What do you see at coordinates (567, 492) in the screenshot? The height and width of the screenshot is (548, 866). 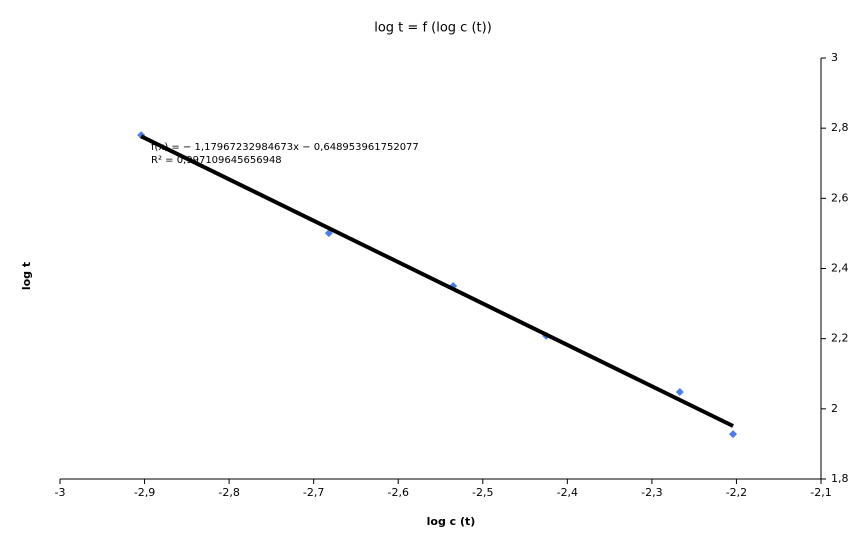 I see `x-tick-label: -2,4` at bounding box center [567, 492].